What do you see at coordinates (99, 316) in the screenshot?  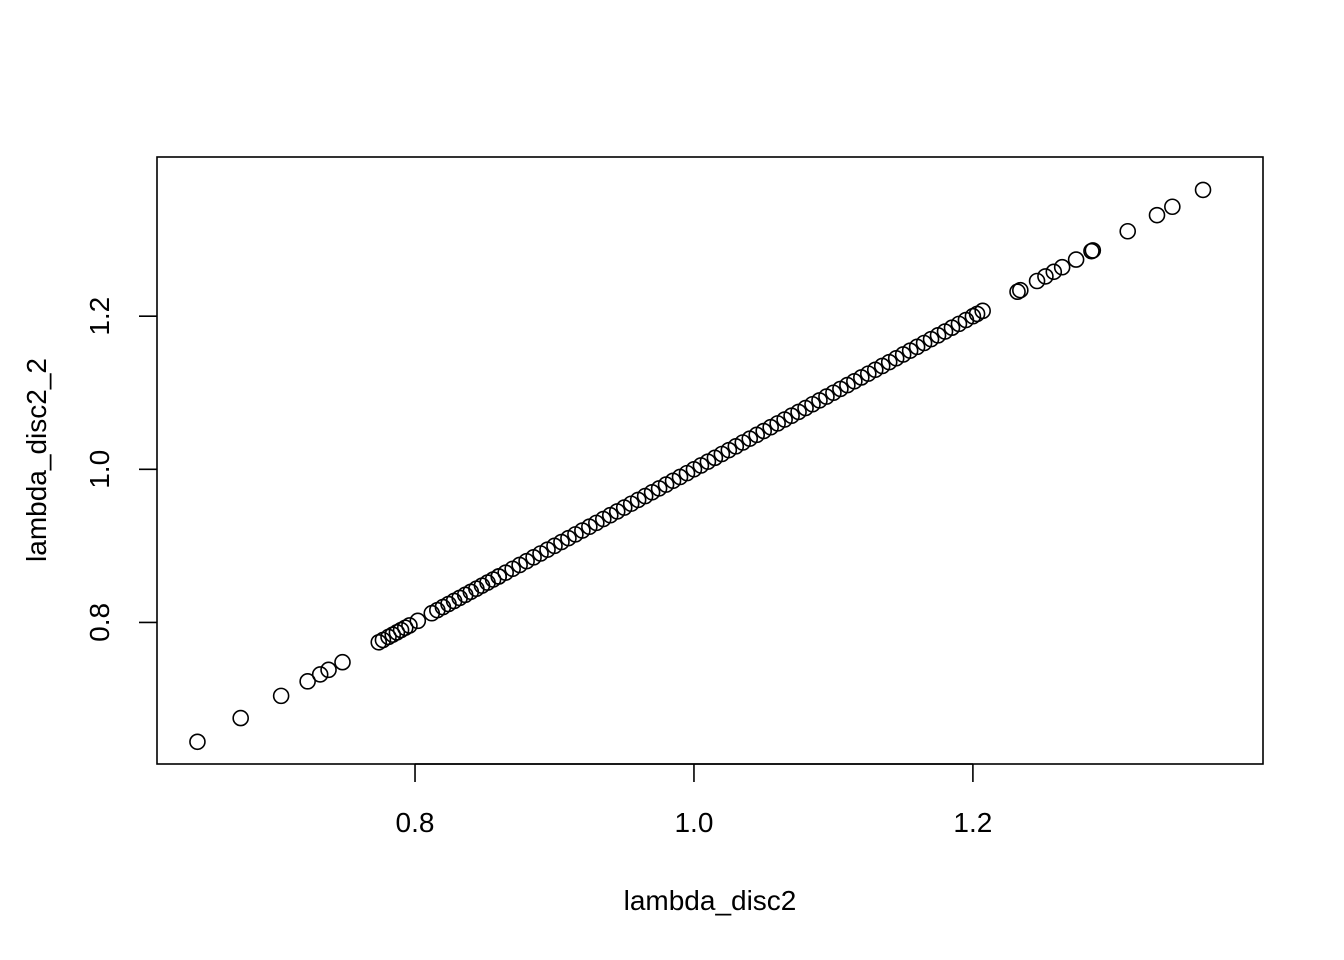 I see `y-tick-label: 1.2` at bounding box center [99, 316].